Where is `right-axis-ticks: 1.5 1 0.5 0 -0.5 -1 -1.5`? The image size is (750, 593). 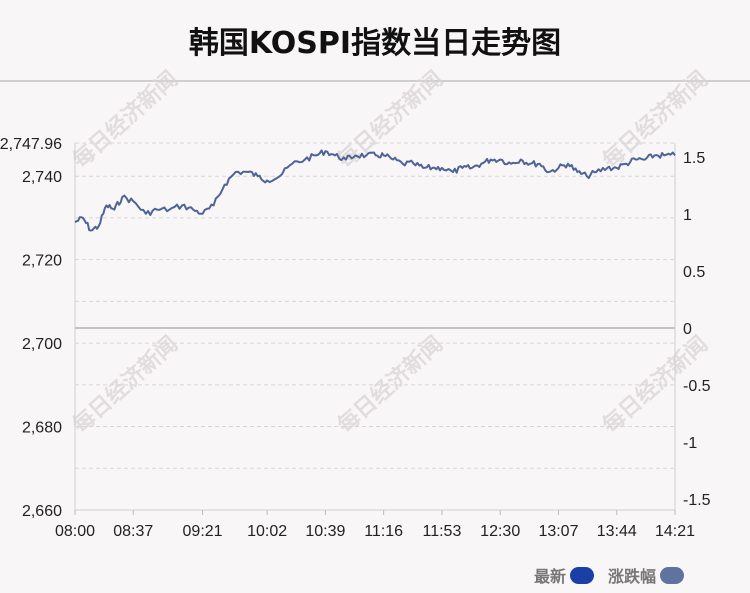
right-axis-ticks: 1.5 1 0.5 0 -0.5 -1 -1.5 is located at coordinates (697, 329).